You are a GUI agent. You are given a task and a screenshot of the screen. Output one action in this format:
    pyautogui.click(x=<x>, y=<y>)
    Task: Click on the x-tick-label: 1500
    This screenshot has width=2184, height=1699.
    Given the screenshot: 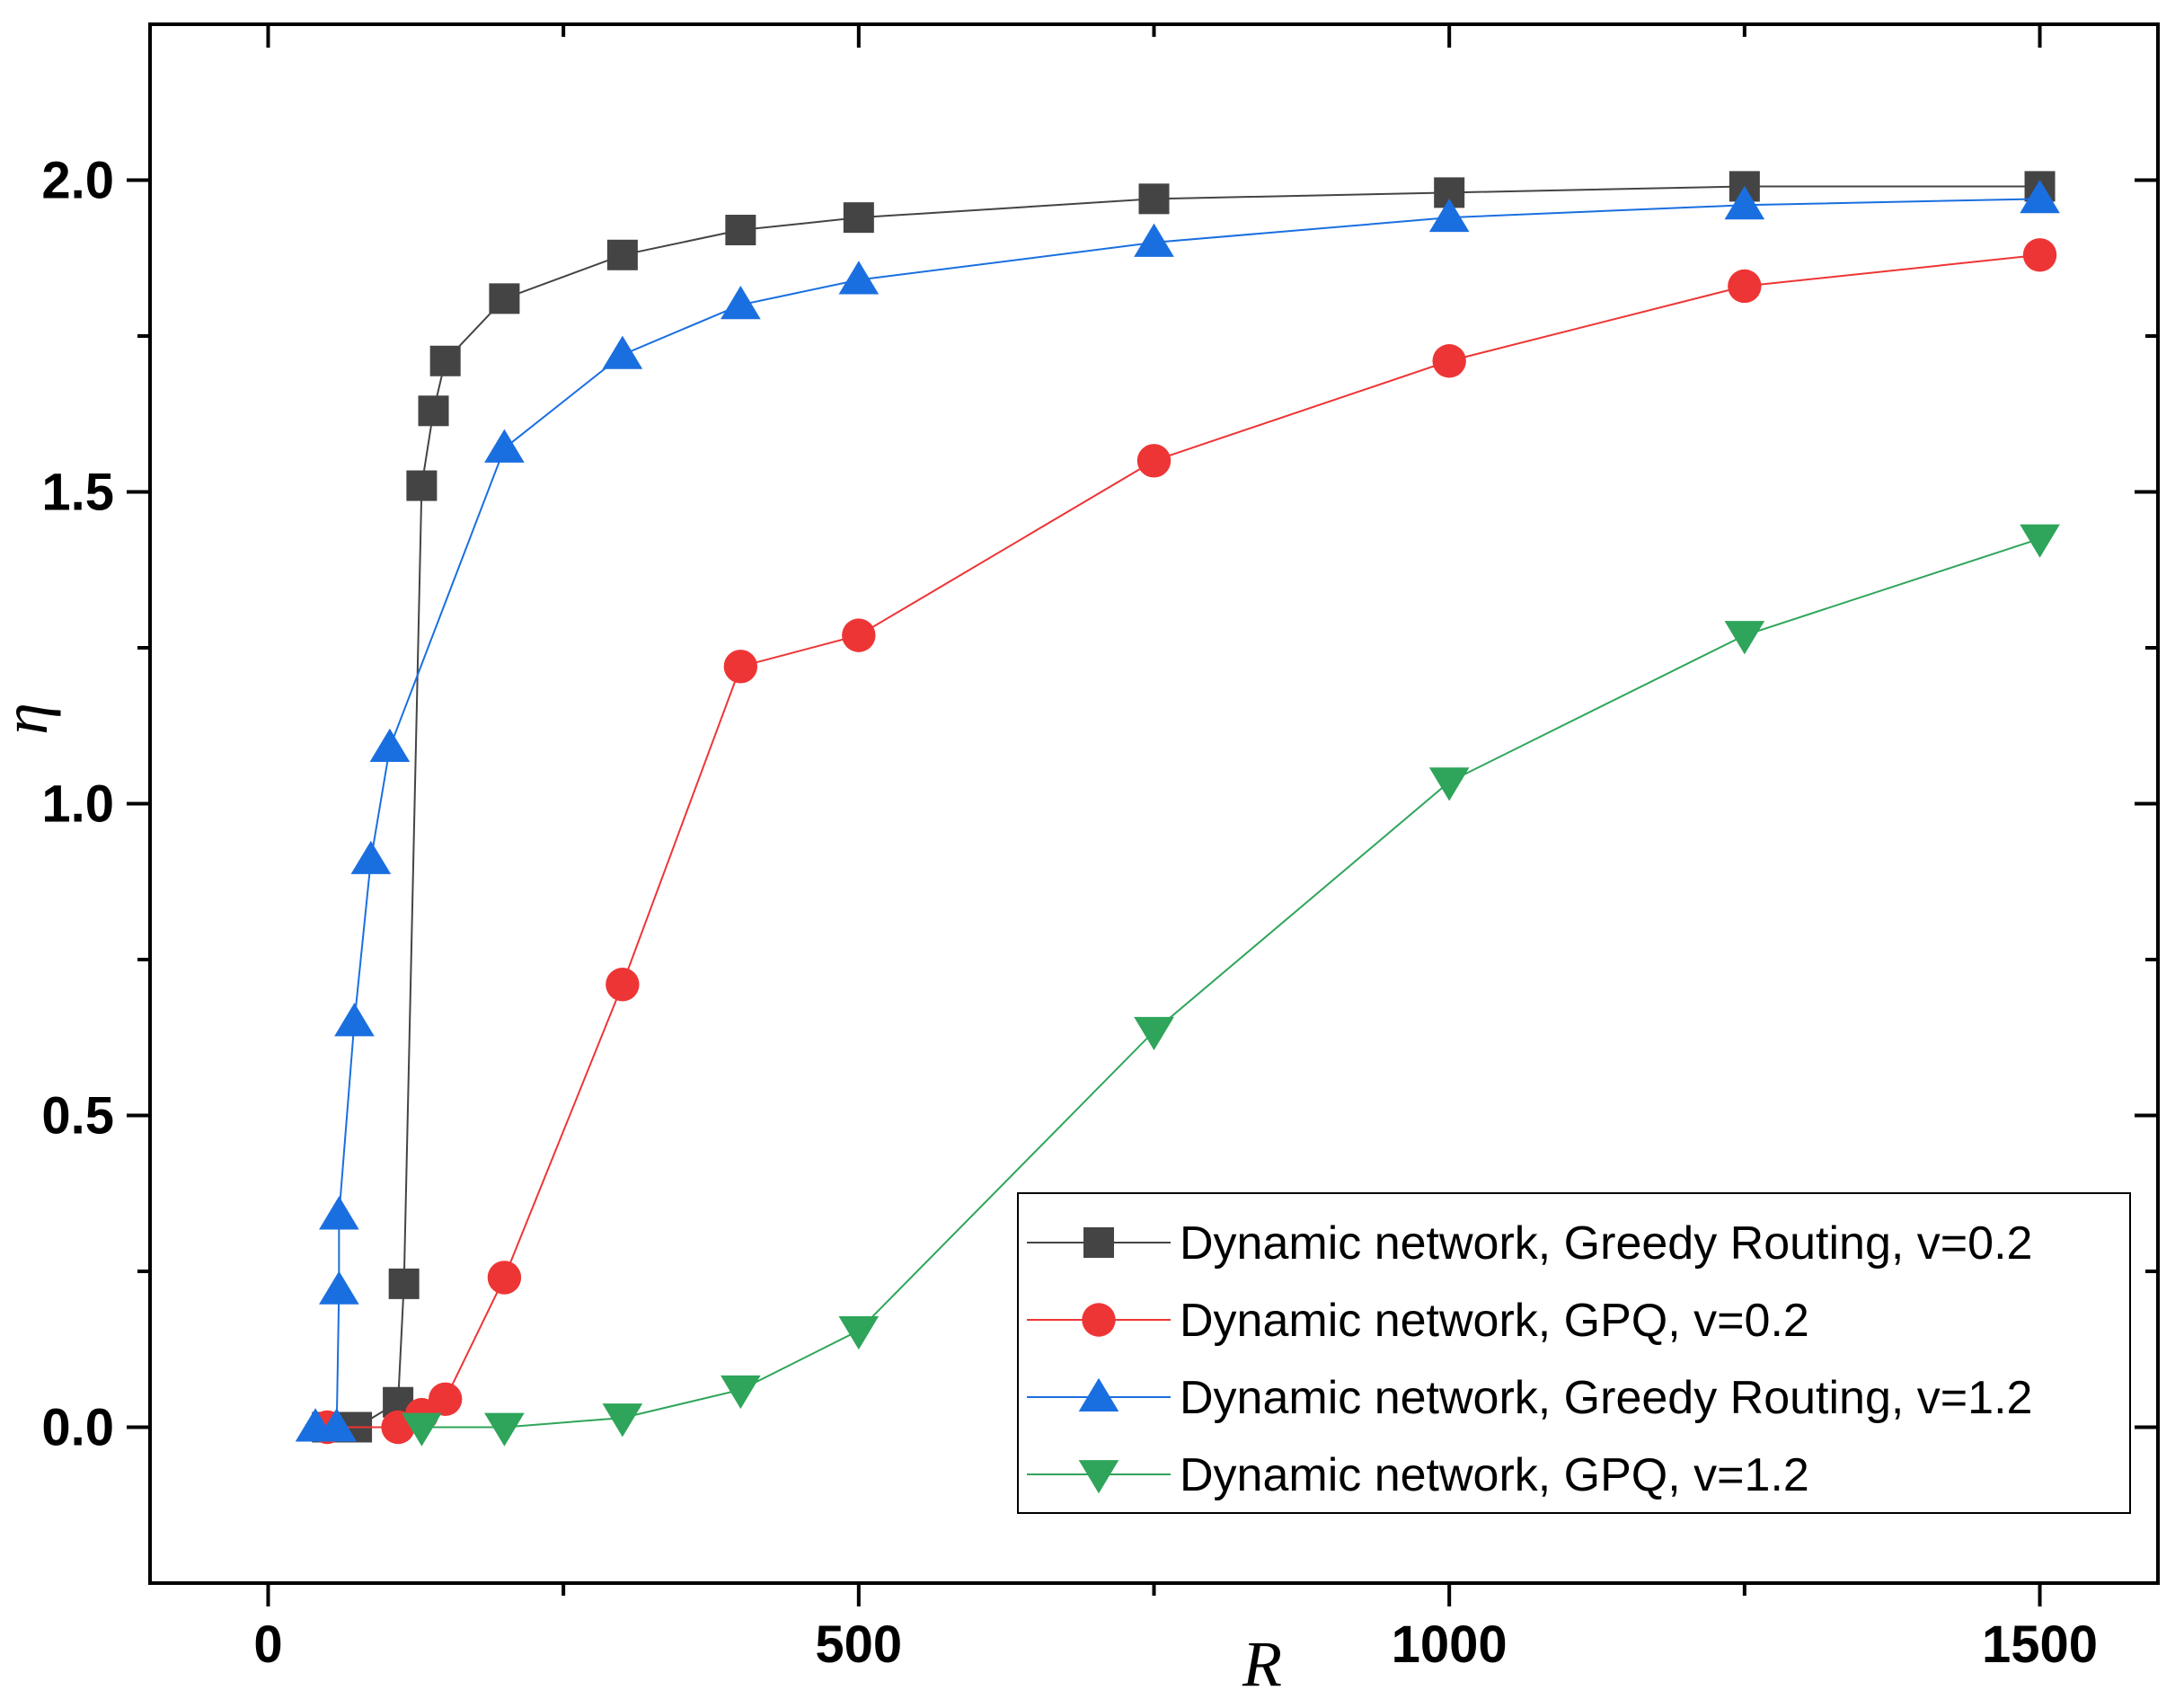 What is the action you would take?
    pyautogui.click(x=2040, y=1644)
    